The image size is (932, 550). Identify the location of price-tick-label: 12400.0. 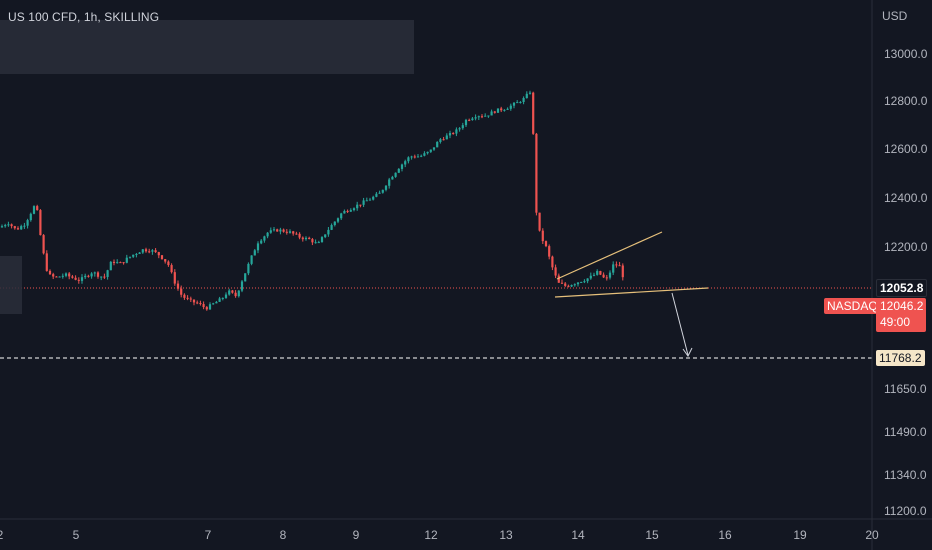
(906, 198).